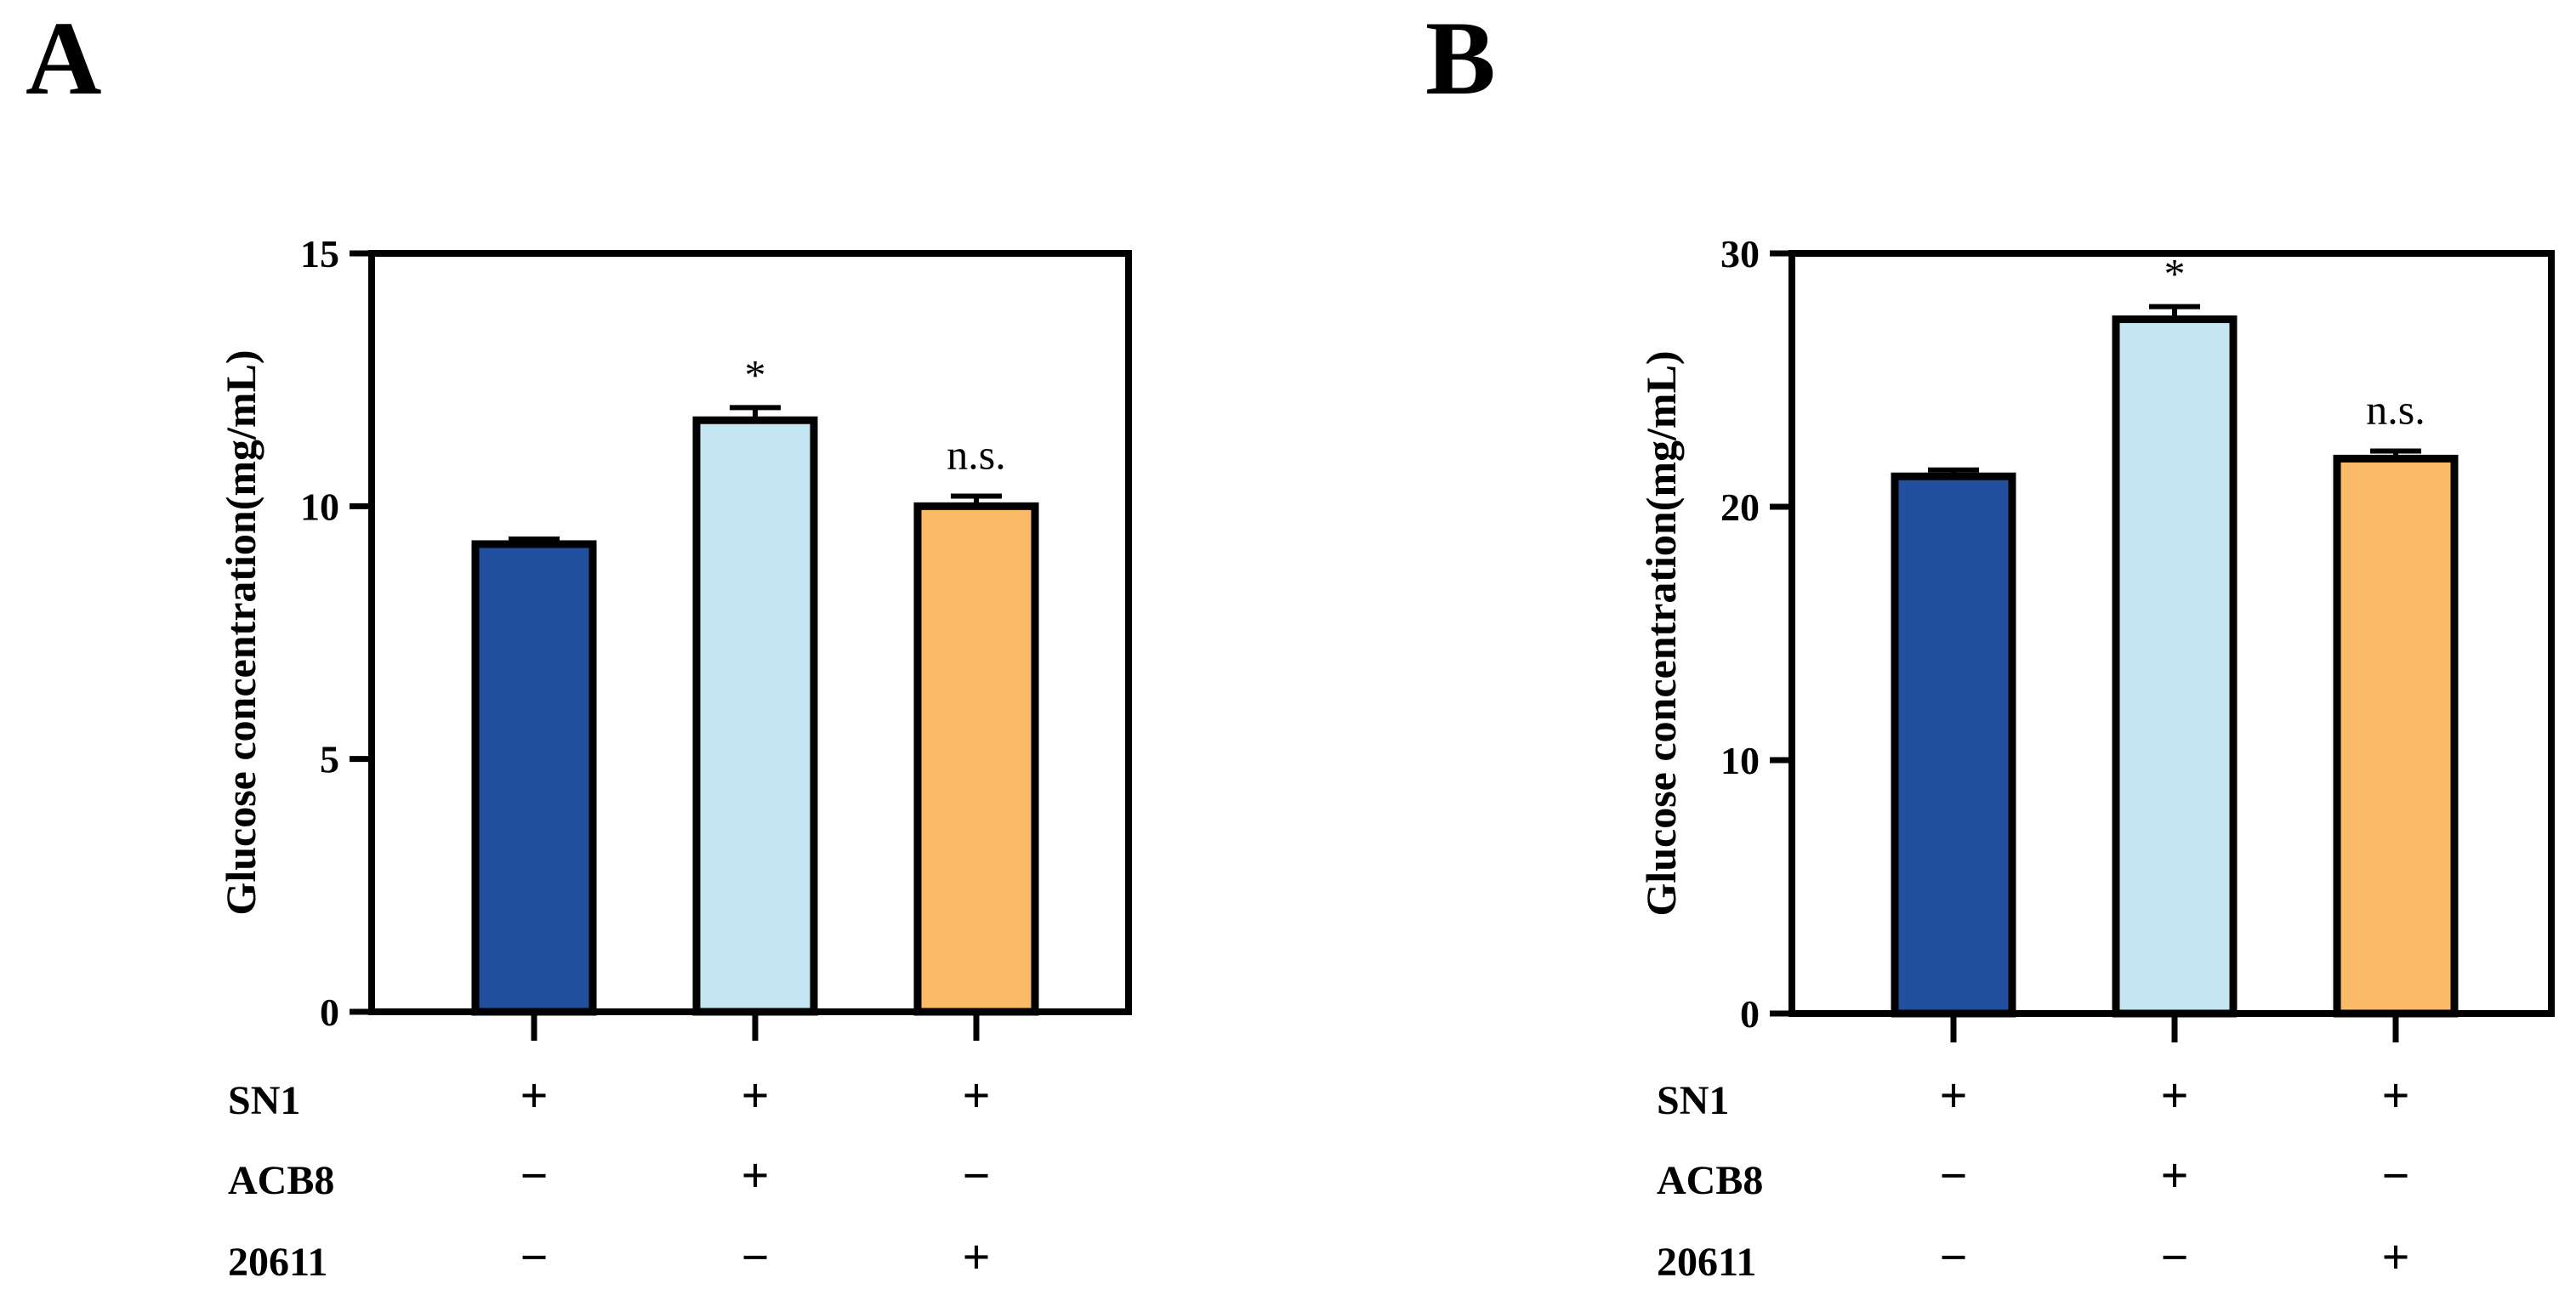 The image size is (2576, 1306). I want to click on panel-letter: A, so click(64, 58).